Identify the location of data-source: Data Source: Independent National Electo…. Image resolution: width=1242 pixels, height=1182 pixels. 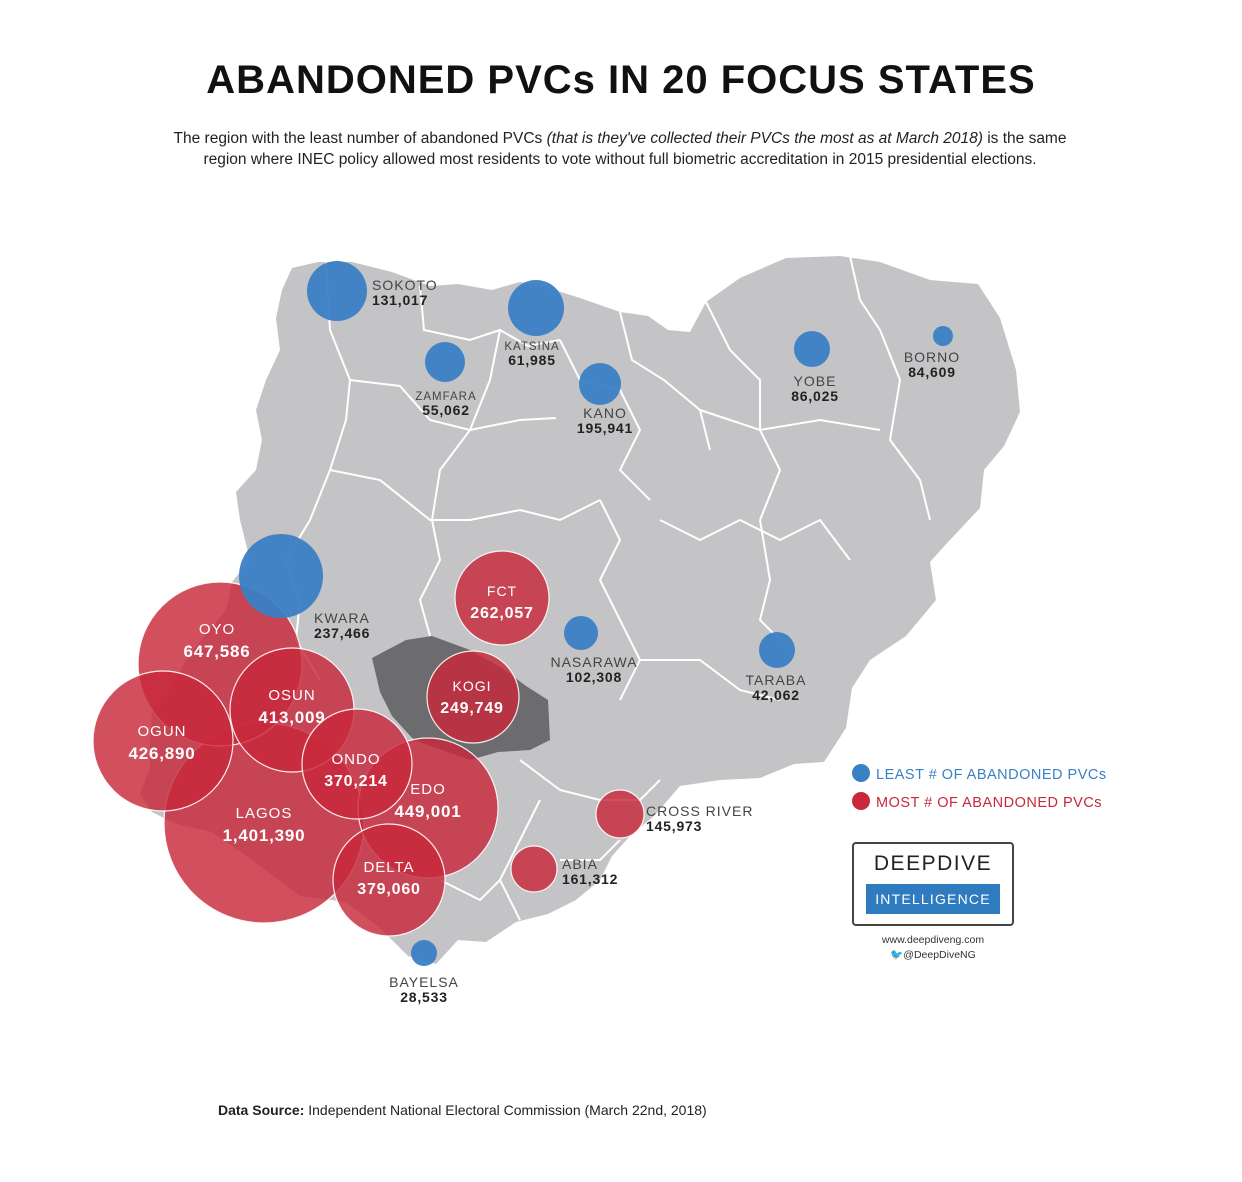
(462, 1110).